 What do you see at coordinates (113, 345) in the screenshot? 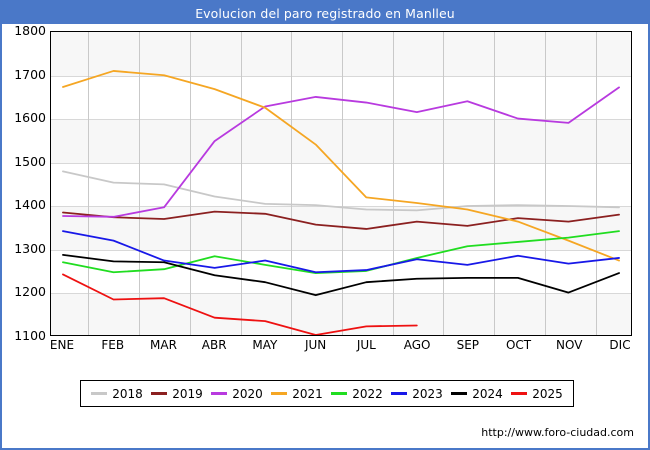
I see `x-axis-tick-label: FEB` at bounding box center [113, 345].